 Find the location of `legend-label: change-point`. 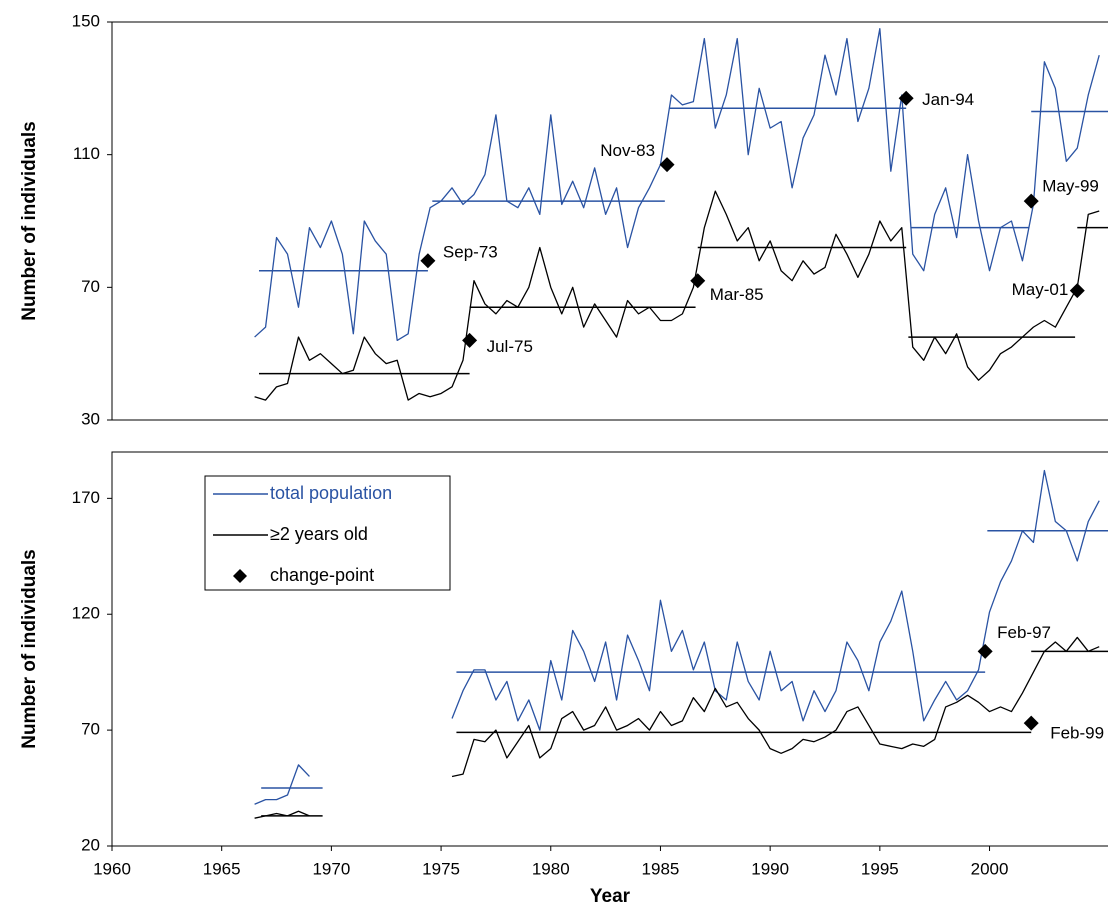

legend-label: change-point is located at coordinates (322, 575).